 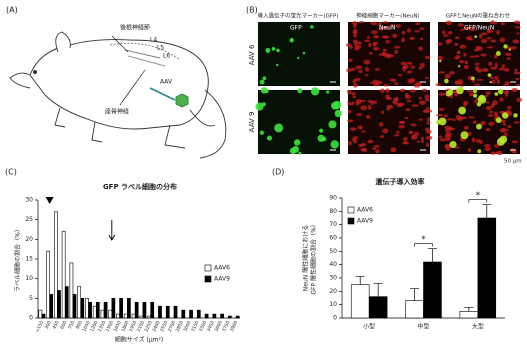 What do you see at coordinates (141, 326) in the screenshot?
I see `x-tick-label: 2100` at bounding box center [141, 326].